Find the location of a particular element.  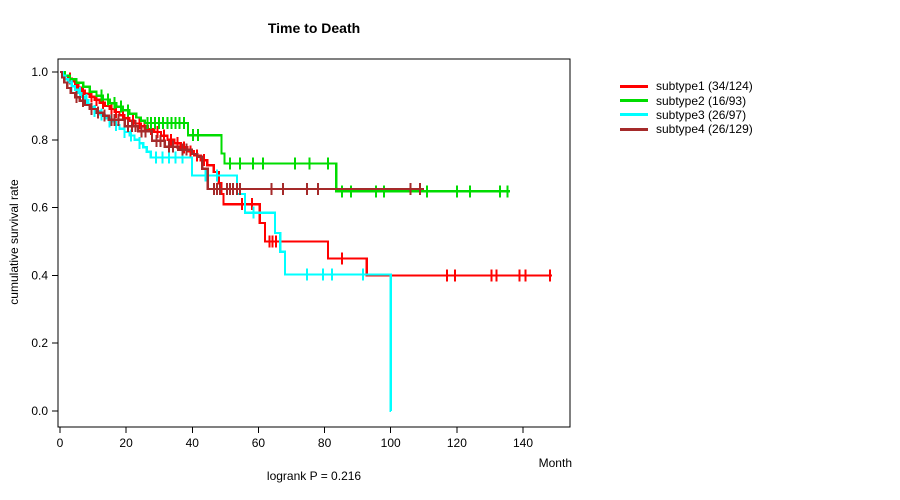

legend-line-swatch-subtype1 is located at coordinates (634, 86).